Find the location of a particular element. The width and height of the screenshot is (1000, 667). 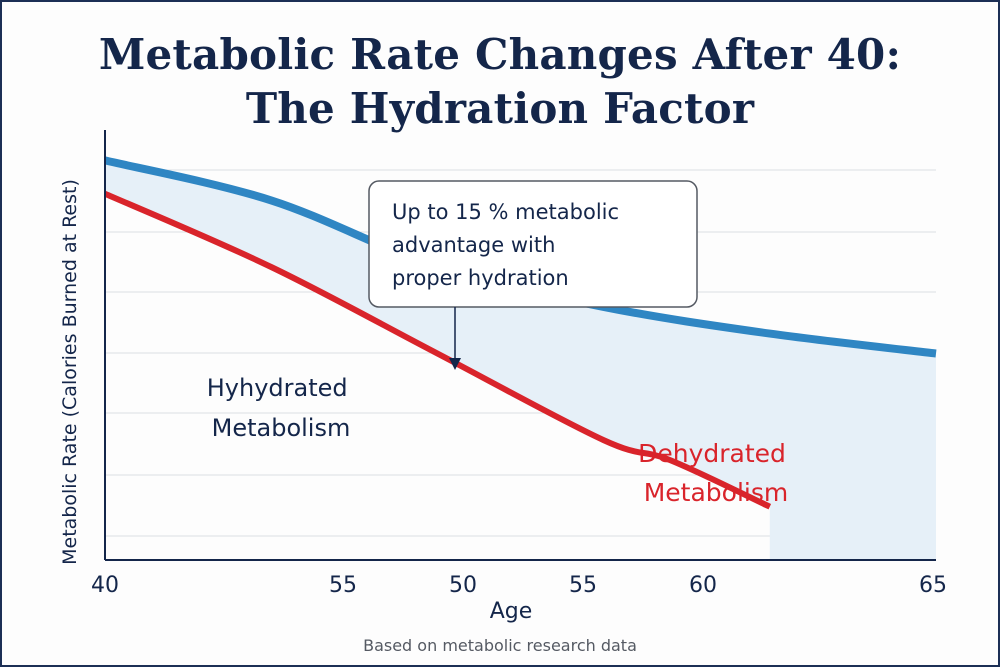

title-line-2: The Hydration Factor is located at coordinates (500, 108).